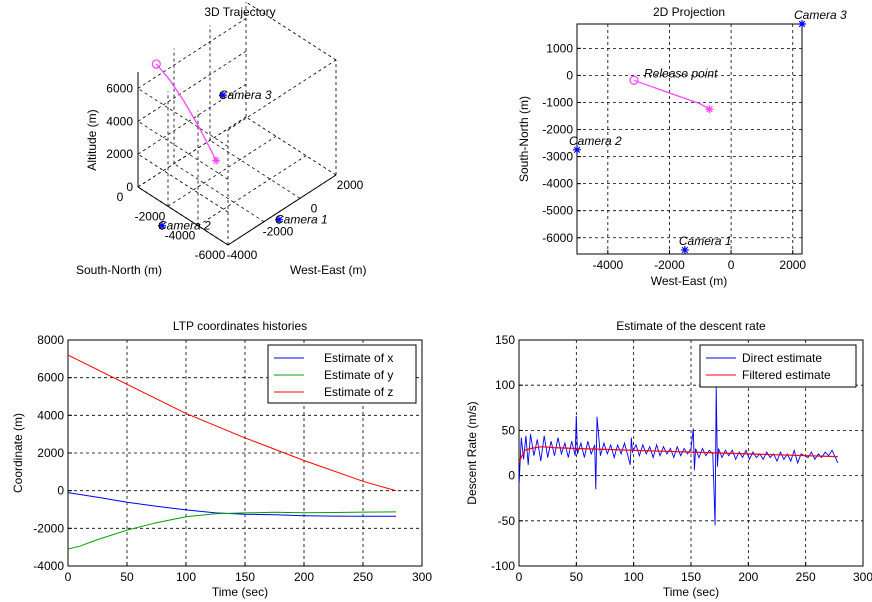  Describe the element at coordinates (557, 130) in the screenshot. I see `proj2d-ytick-label: -2000` at that location.